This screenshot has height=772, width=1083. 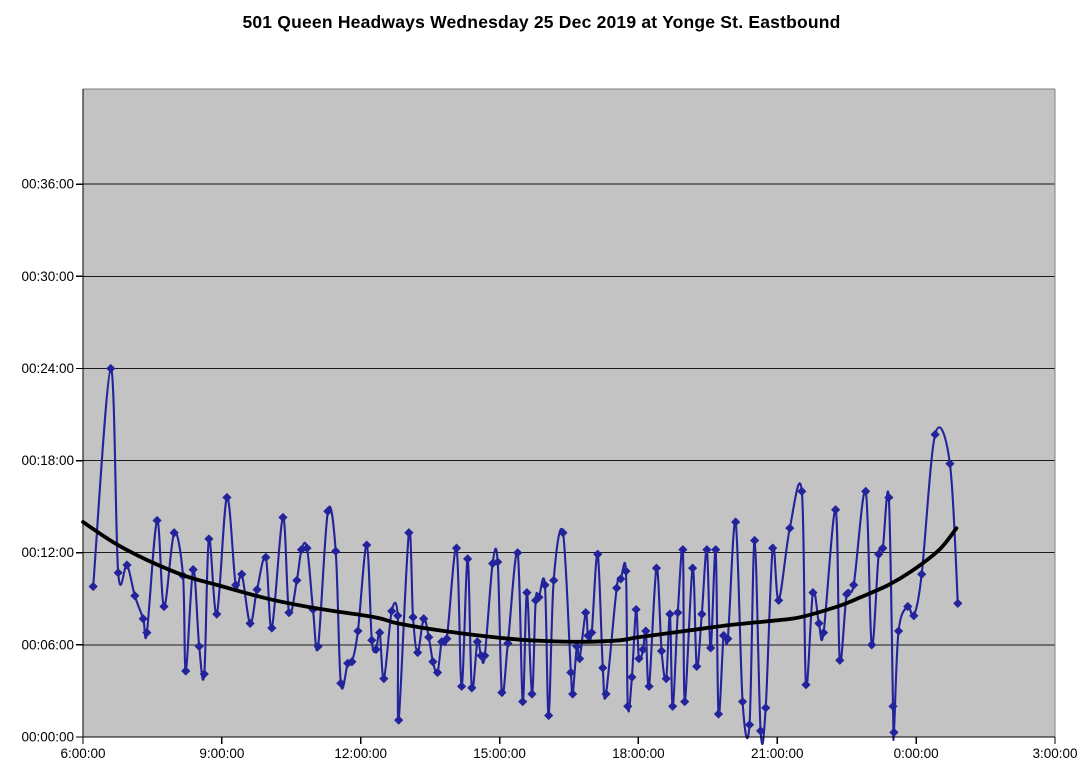 What do you see at coordinates (82, 753) in the screenshot?
I see `x-tick-label: 6:00:00` at bounding box center [82, 753].